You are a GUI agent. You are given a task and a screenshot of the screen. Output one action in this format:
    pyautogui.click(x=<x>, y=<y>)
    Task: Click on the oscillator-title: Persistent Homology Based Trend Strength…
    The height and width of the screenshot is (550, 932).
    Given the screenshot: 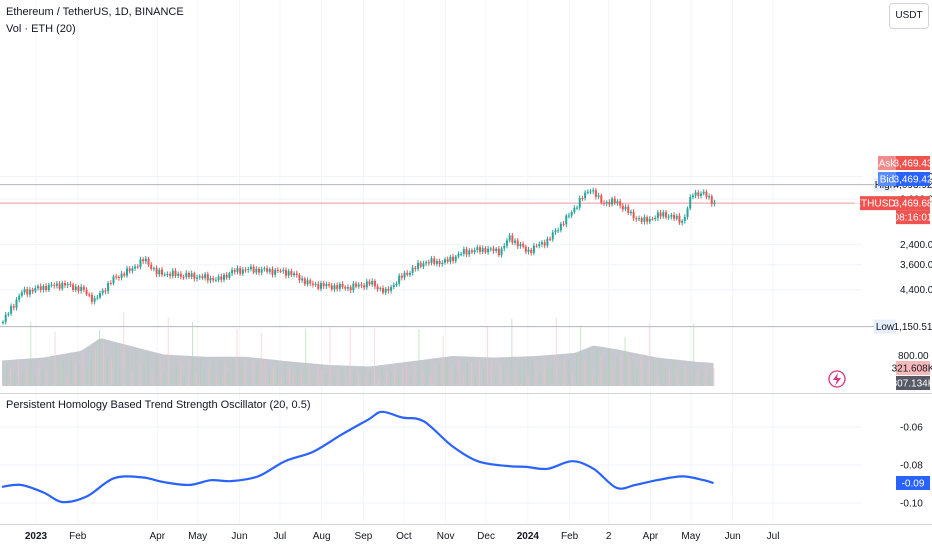 What is the action you would take?
    pyautogui.click(x=158, y=405)
    